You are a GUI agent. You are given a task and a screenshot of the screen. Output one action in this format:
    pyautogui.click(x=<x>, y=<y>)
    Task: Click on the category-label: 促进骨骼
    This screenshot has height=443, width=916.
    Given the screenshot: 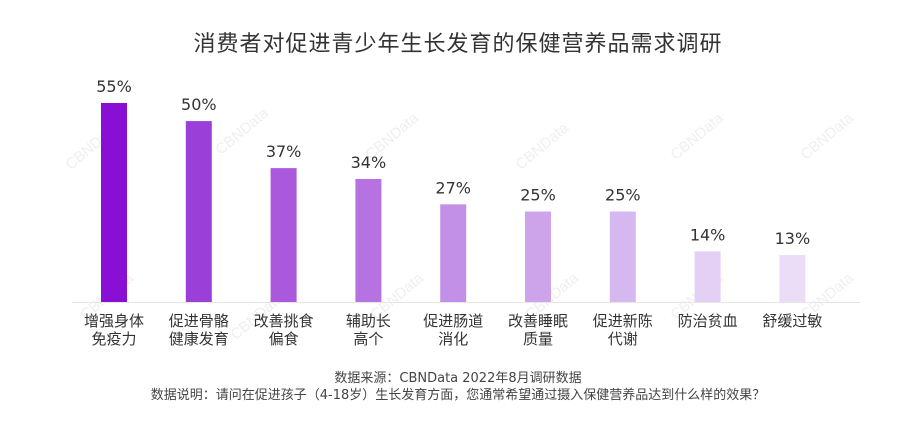 What is the action you would take?
    pyautogui.click(x=199, y=321)
    